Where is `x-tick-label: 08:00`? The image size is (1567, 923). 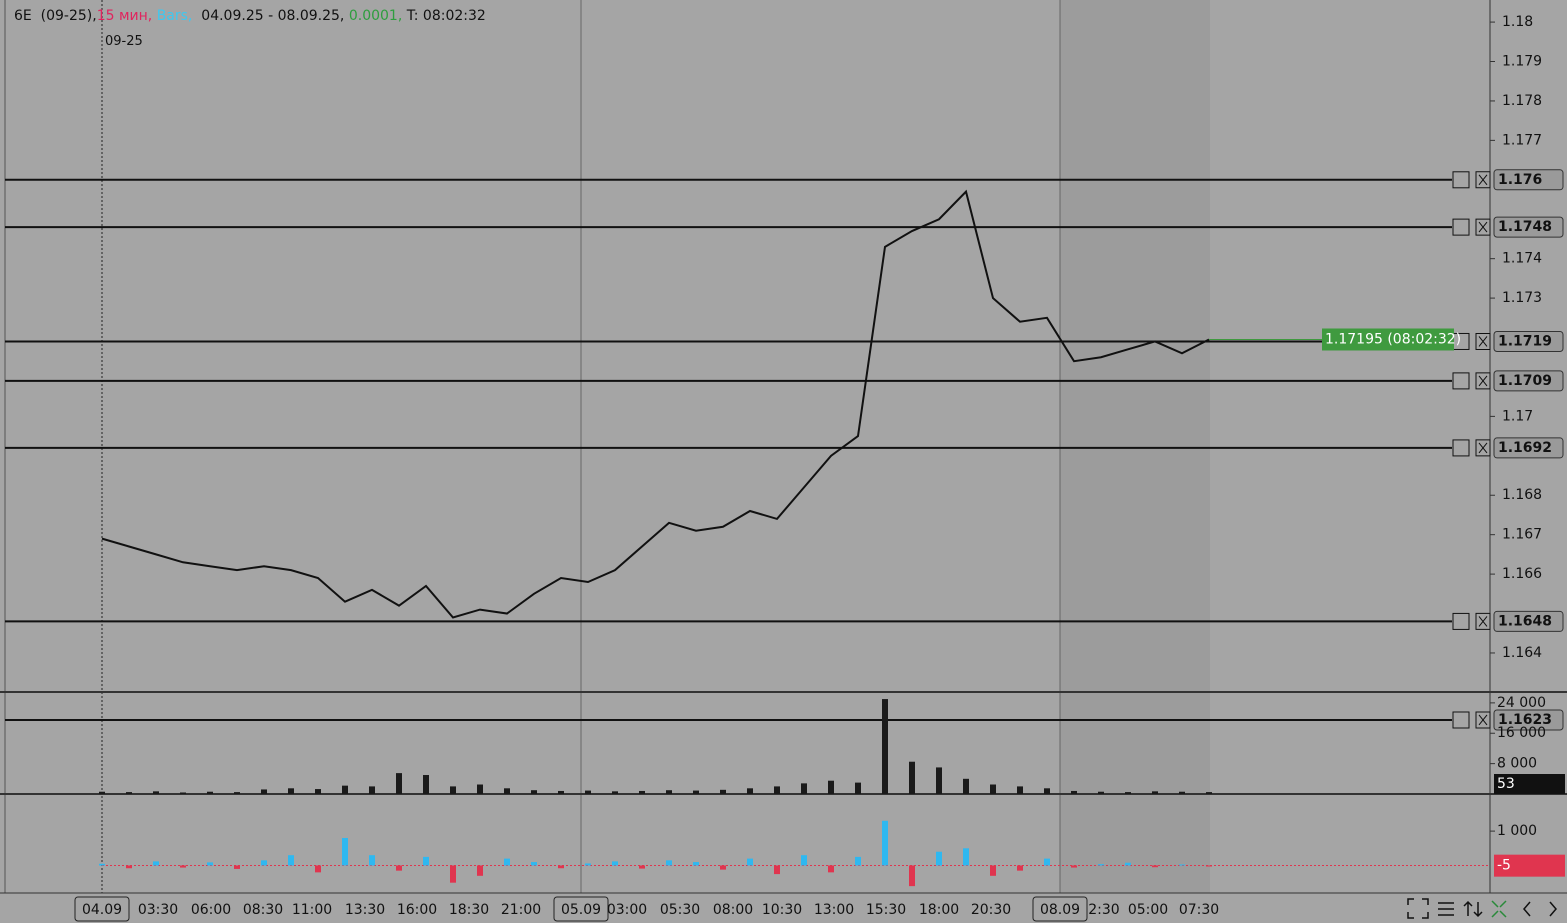
x-tick-label: 08:00 is located at coordinates (733, 910).